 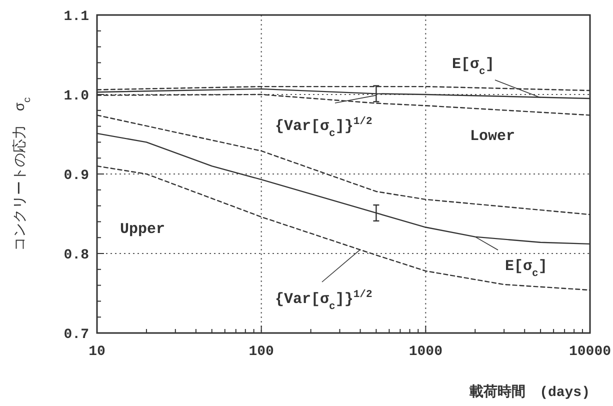 I want to click on y-tick-label: 1.1, so click(x=76, y=17).